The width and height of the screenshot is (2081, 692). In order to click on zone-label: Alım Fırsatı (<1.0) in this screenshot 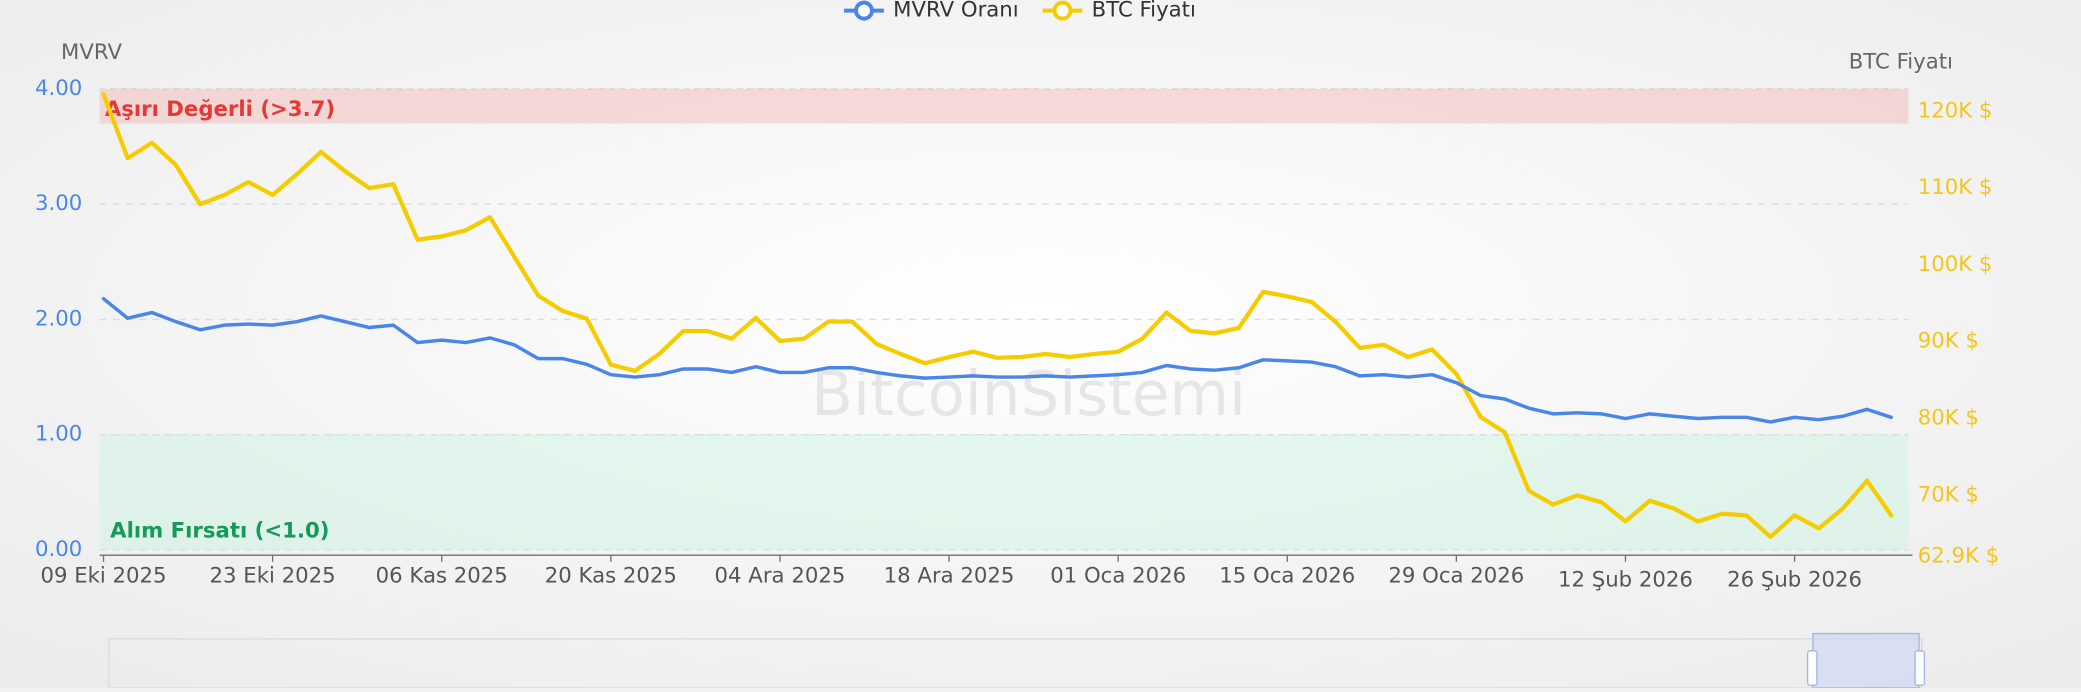, I will do `click(219, 530)`.